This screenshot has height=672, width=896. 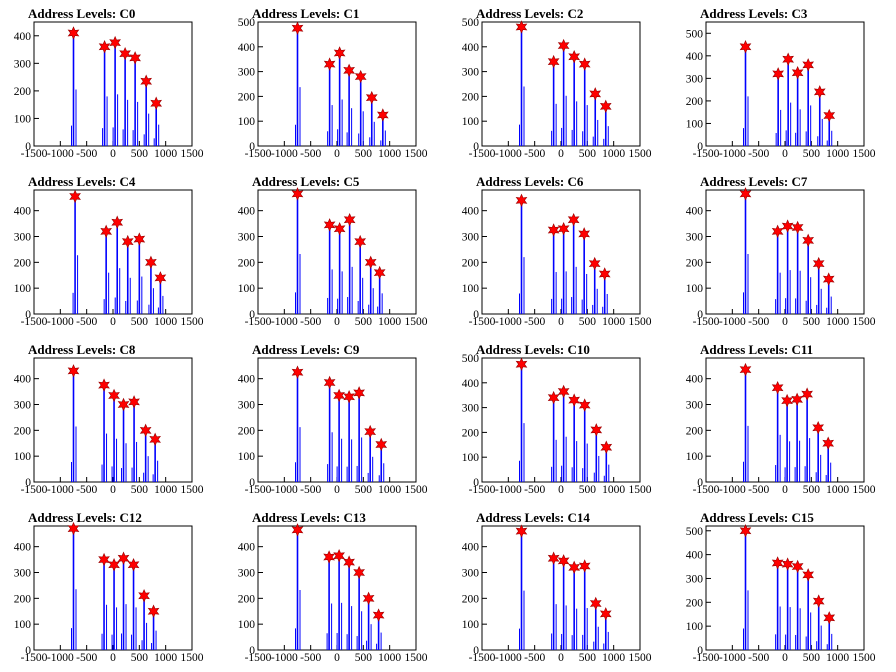 I want to click on chart-title: Address Levels: C7, so click(x=754, y=181).